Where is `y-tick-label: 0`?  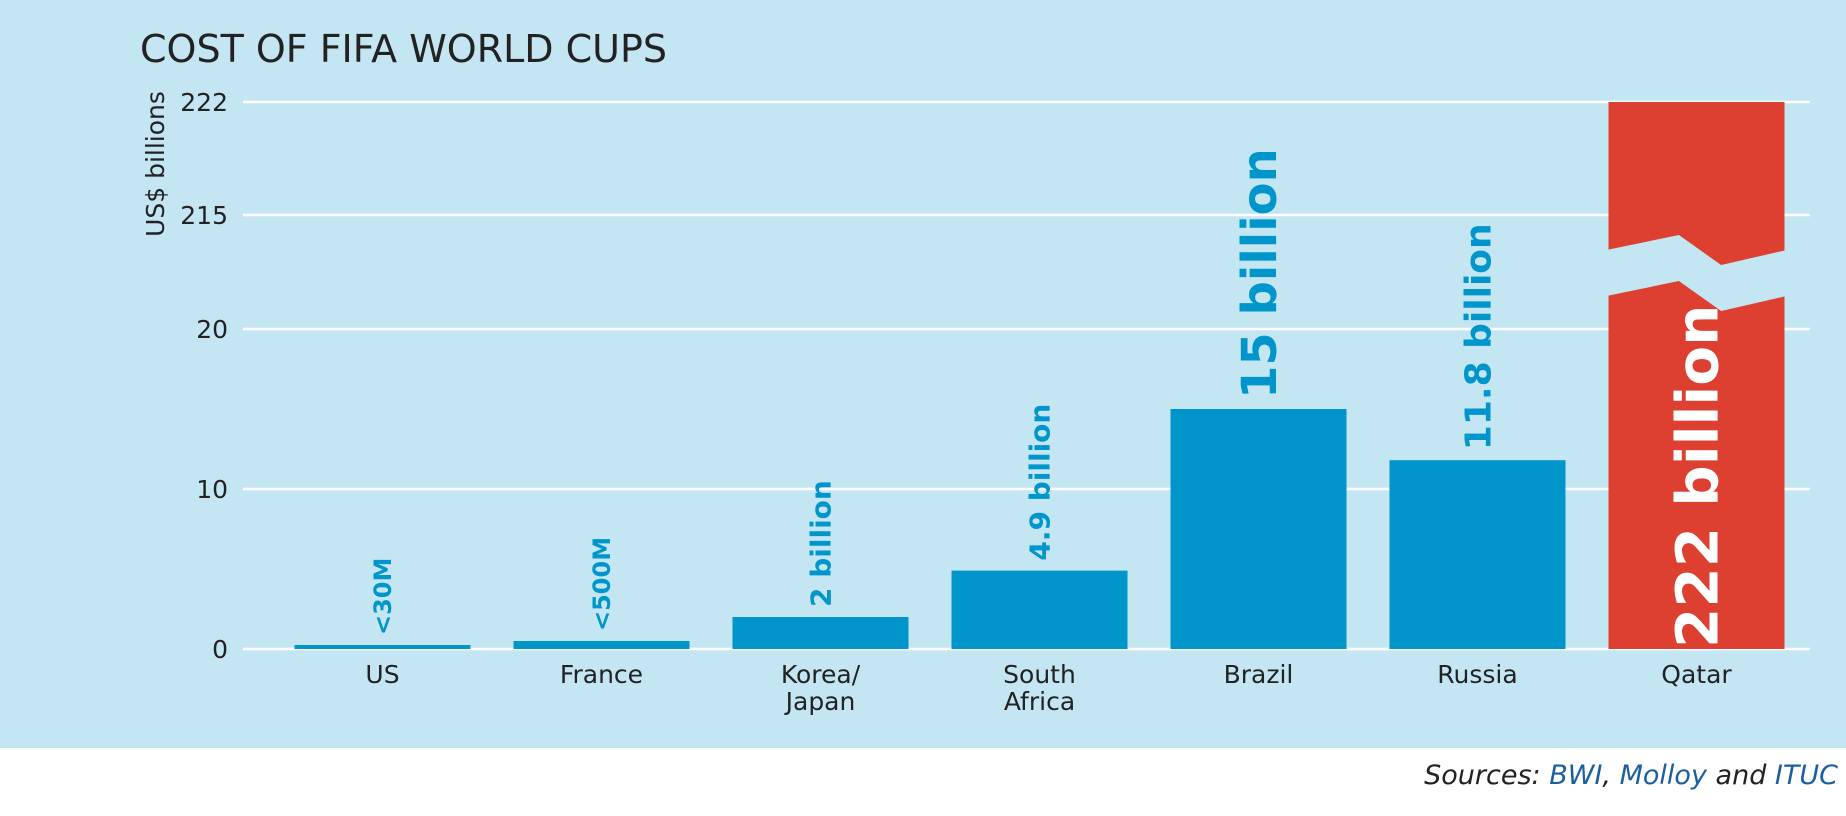 y-tick-label: 0 is located at coordinates (220, 649).